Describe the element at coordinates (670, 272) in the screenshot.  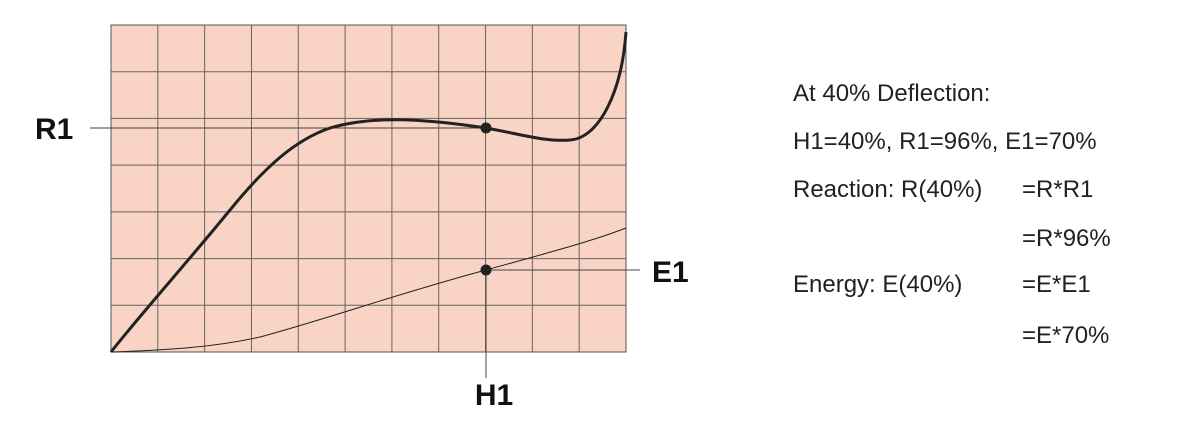
I see `e1-label: E1` at that location.